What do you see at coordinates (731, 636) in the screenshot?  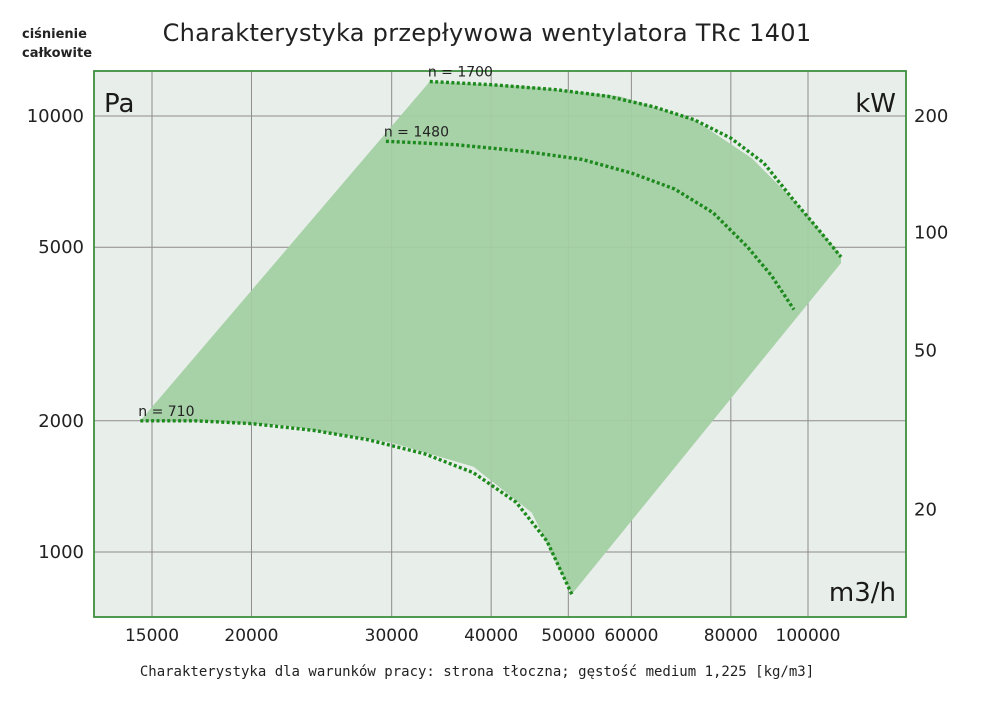 I see `x-tick-label-6: 80000` at bounding box center [731, 636].